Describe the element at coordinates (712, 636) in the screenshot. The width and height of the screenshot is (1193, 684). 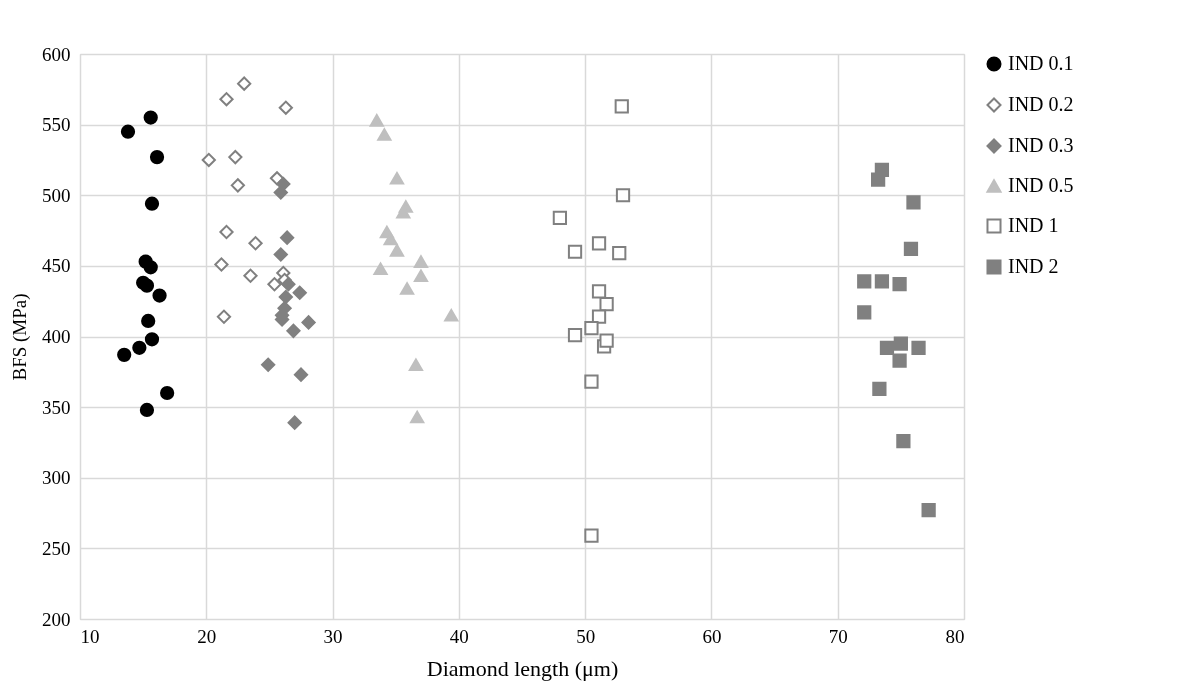
I see `x-tick-label: 60` at that location.